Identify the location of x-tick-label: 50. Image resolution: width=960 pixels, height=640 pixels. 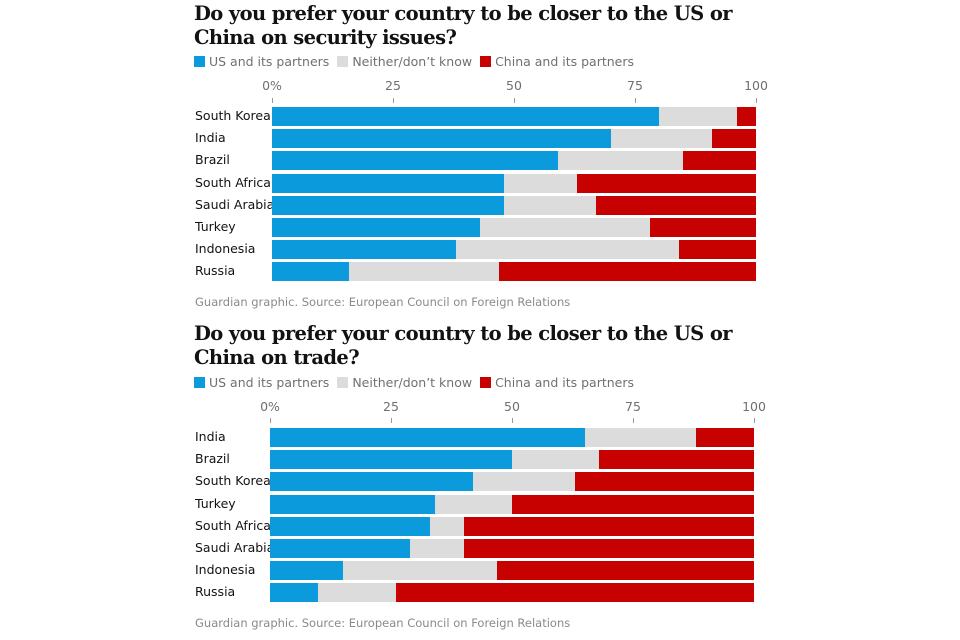
(512, 406).